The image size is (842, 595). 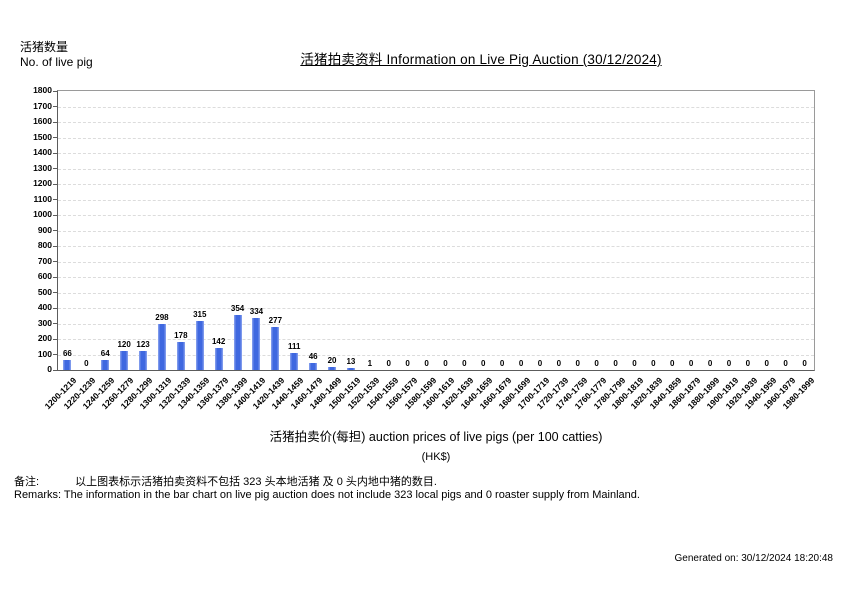 I want to click on bar-value-label: 66, so click(x=67, y=353).